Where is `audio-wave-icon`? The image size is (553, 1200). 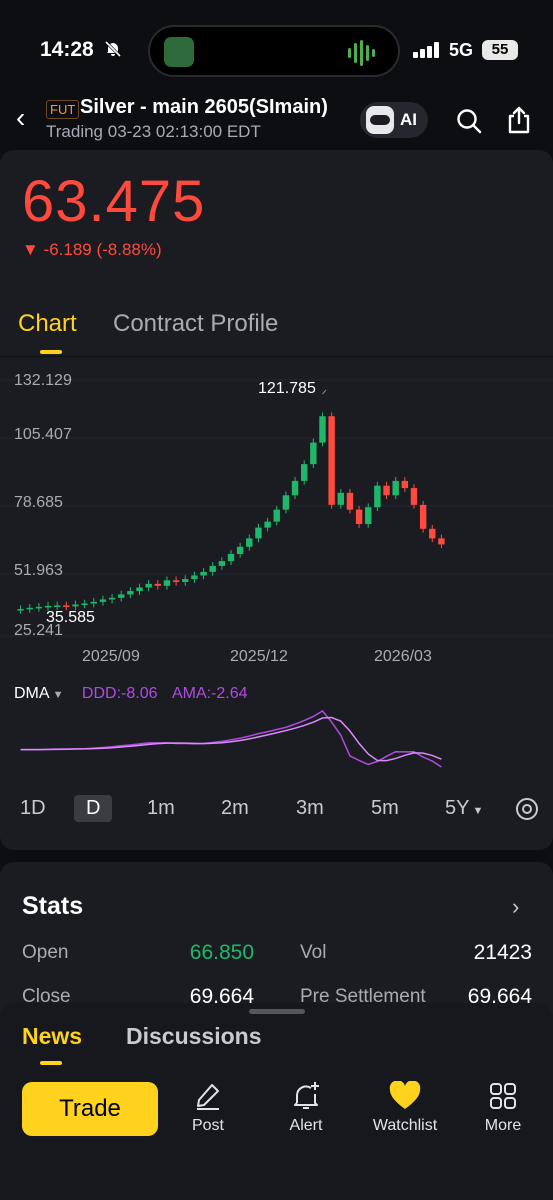
audio-wave-icon is located at coordinates (361, 53).